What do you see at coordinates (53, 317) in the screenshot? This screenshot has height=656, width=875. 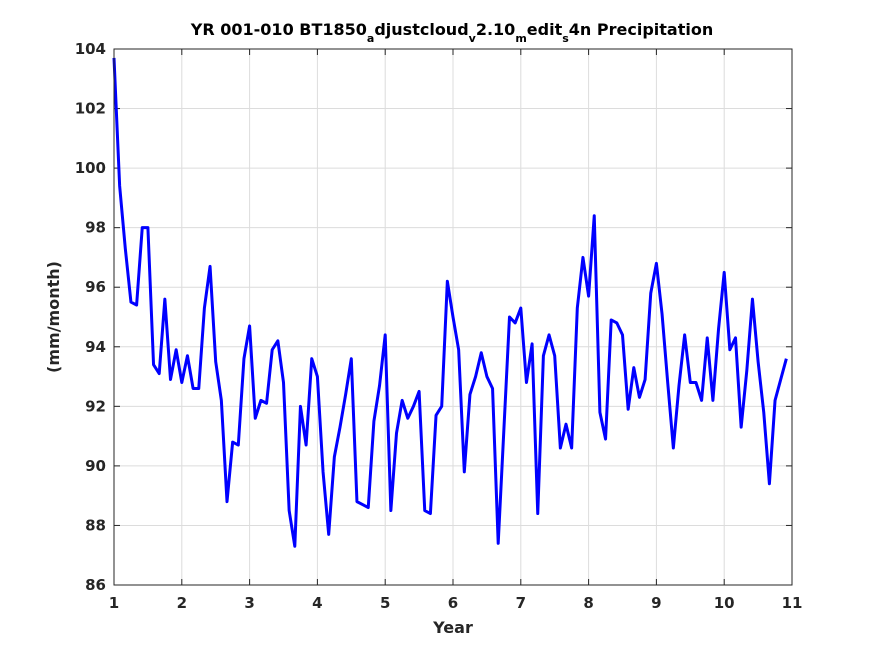 I see `y-axis-label: (mm/month)` at bounding box center [53, 317].